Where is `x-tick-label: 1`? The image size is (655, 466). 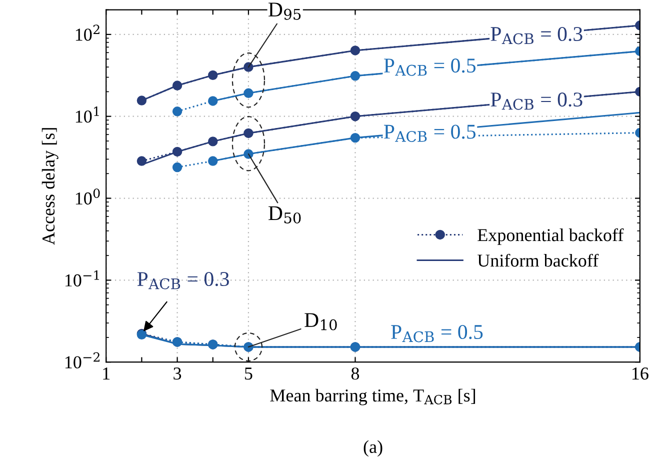 x-tick-label: 1 is located at coordinates (106, 374).